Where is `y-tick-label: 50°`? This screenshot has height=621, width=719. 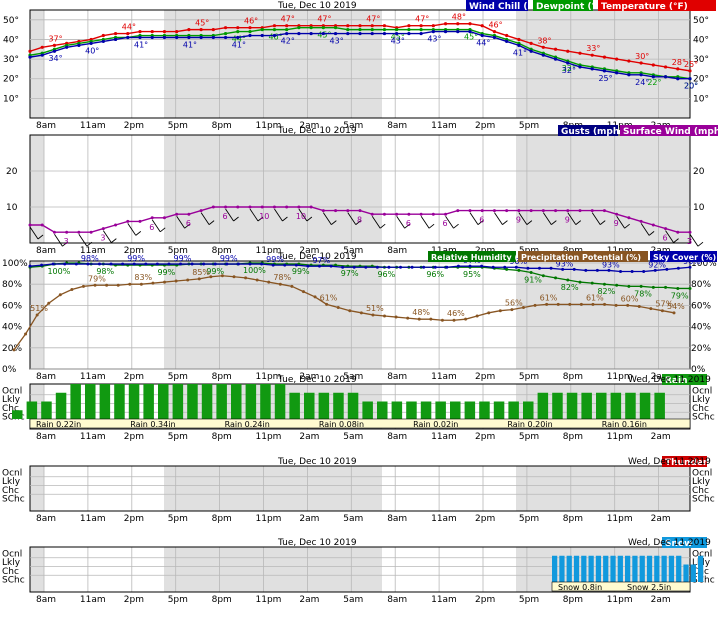 y-tick-label: 50° is located at coordinates (11, 21).